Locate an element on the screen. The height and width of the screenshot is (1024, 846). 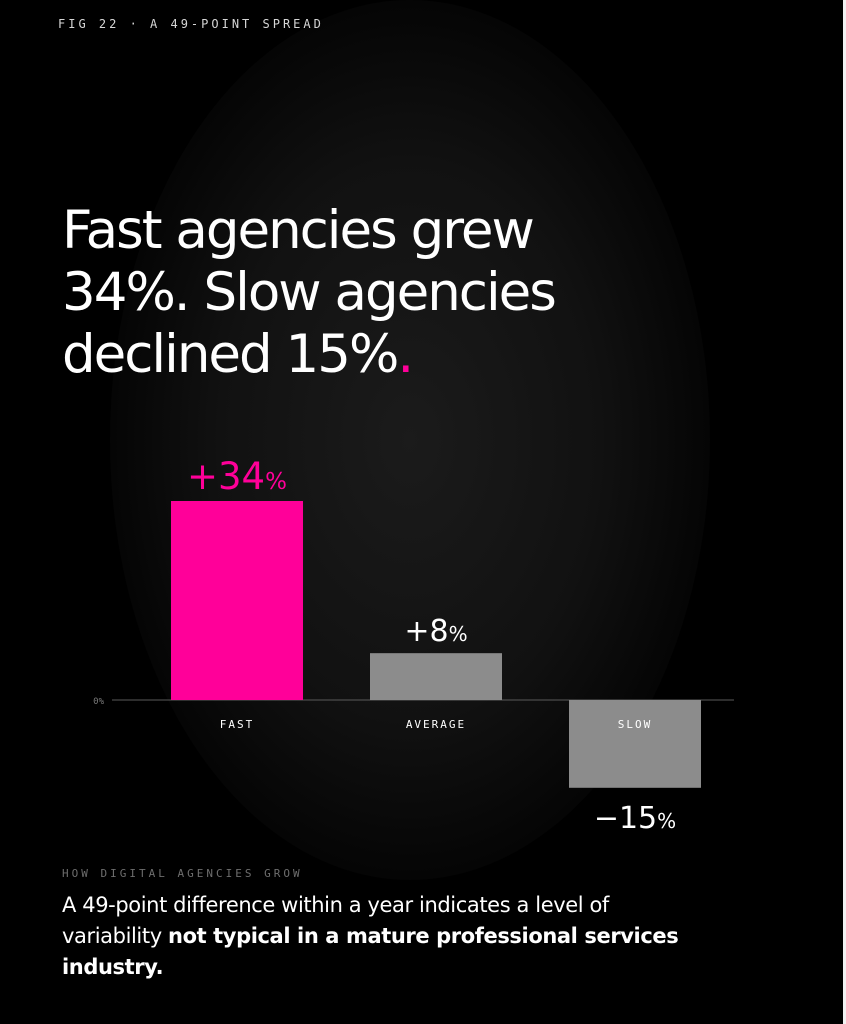
category-label-average: AVERAGE is located at coordinates (436, 724).